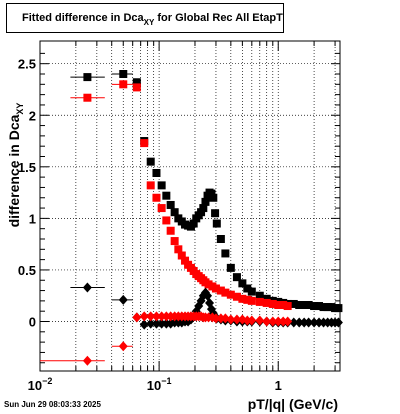 This screenshot has width=400, height=414. Describe the element at coordinates (27, 270) in the screenshot. I see `y-tick-label: 0.5` at that location.